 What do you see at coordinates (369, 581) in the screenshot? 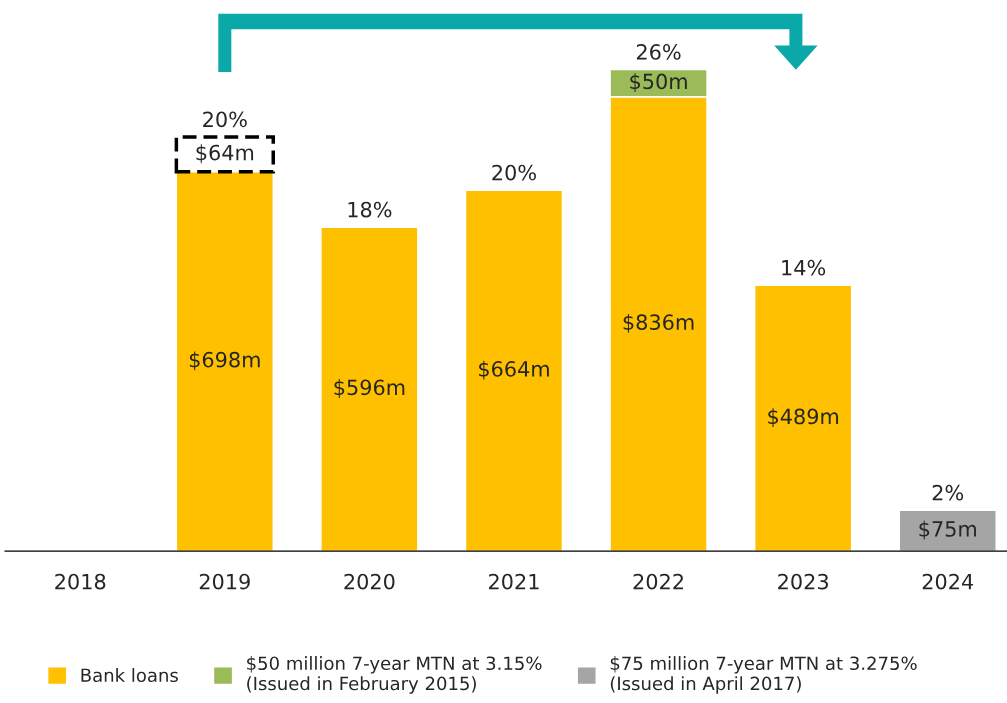
I see `x-tick-label: 2020` at bounding box center [369, 581].